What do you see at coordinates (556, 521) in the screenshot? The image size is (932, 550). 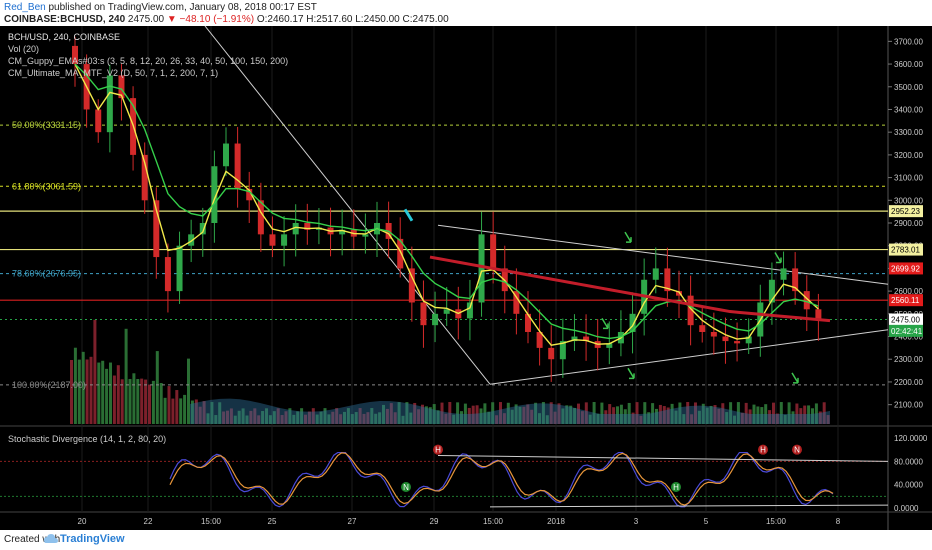 I see `time-tick-label: 2018` at bounding box center [556, 521].